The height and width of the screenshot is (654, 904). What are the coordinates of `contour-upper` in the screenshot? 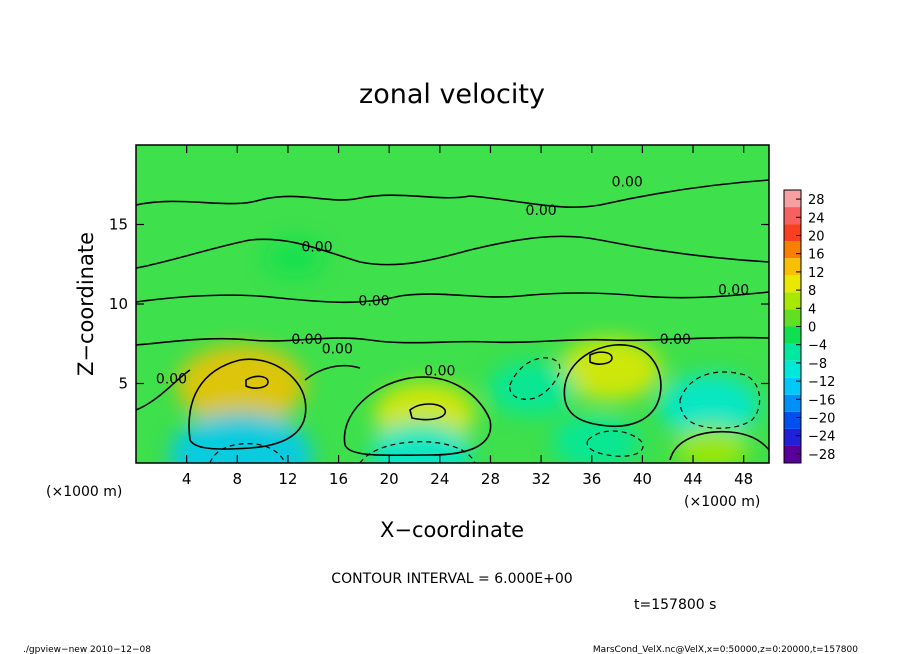 It's located at (452, 193).